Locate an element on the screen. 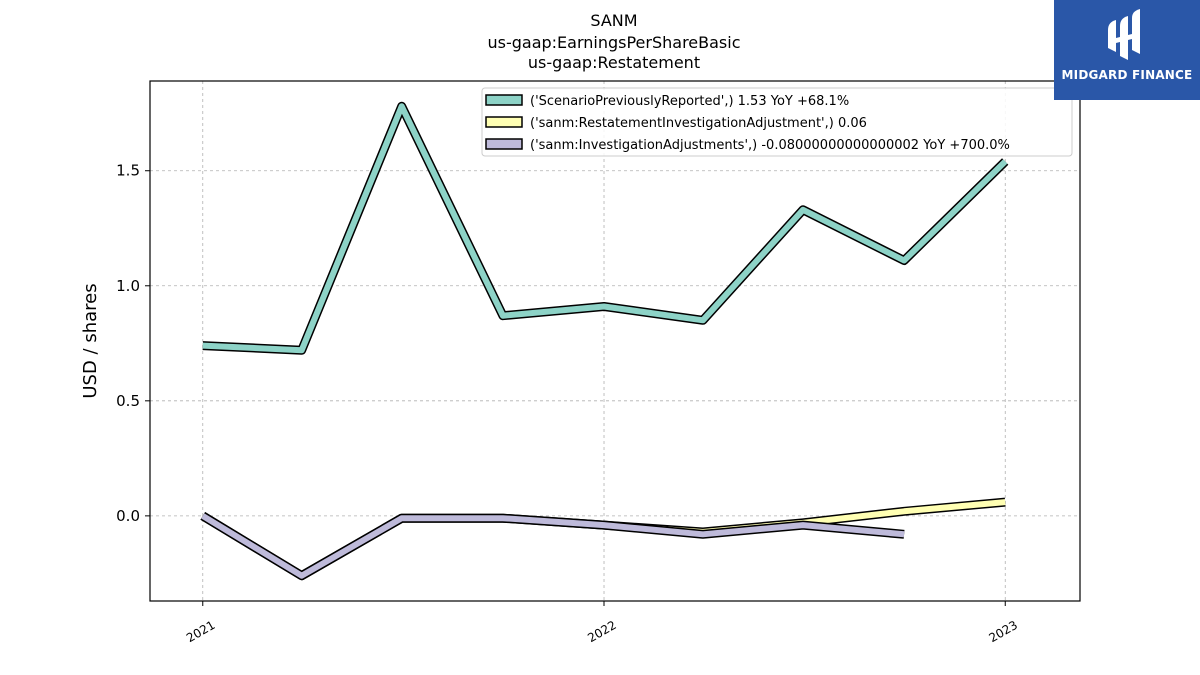 Image resolution: width=1200 pixels, height=675 pixels. logo-text: MIDGARD FINANCE is located at coordinates (1127, 75).